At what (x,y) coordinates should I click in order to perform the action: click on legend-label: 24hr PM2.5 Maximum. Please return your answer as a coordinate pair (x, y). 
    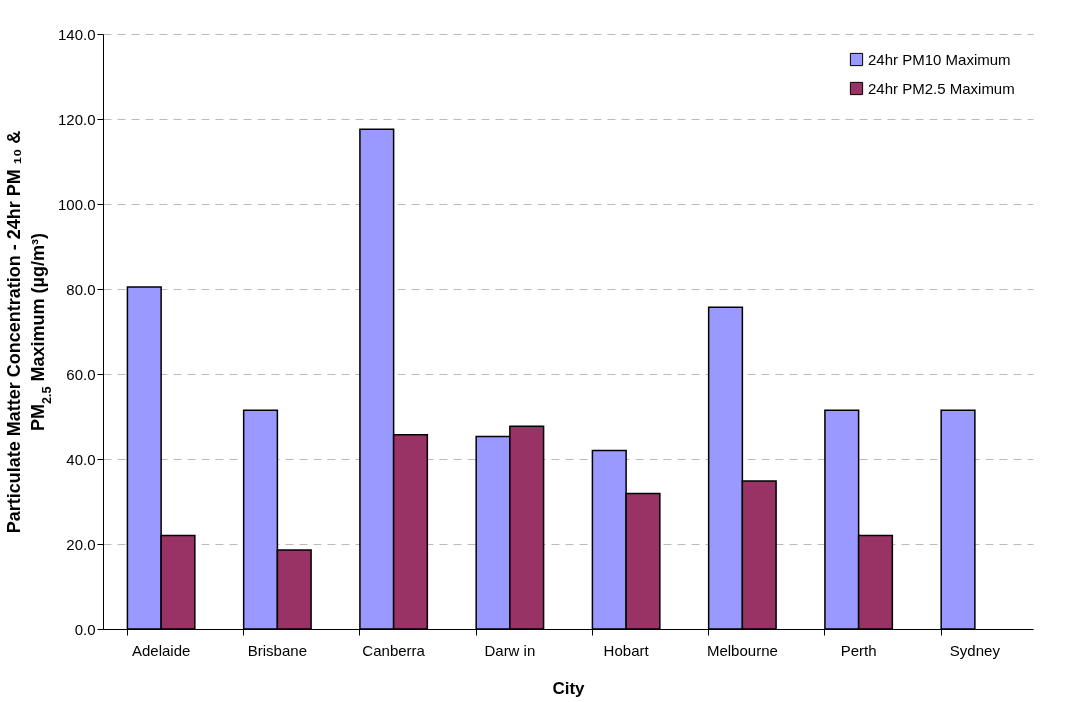
    Looking at the image, I should click on (941, 88).